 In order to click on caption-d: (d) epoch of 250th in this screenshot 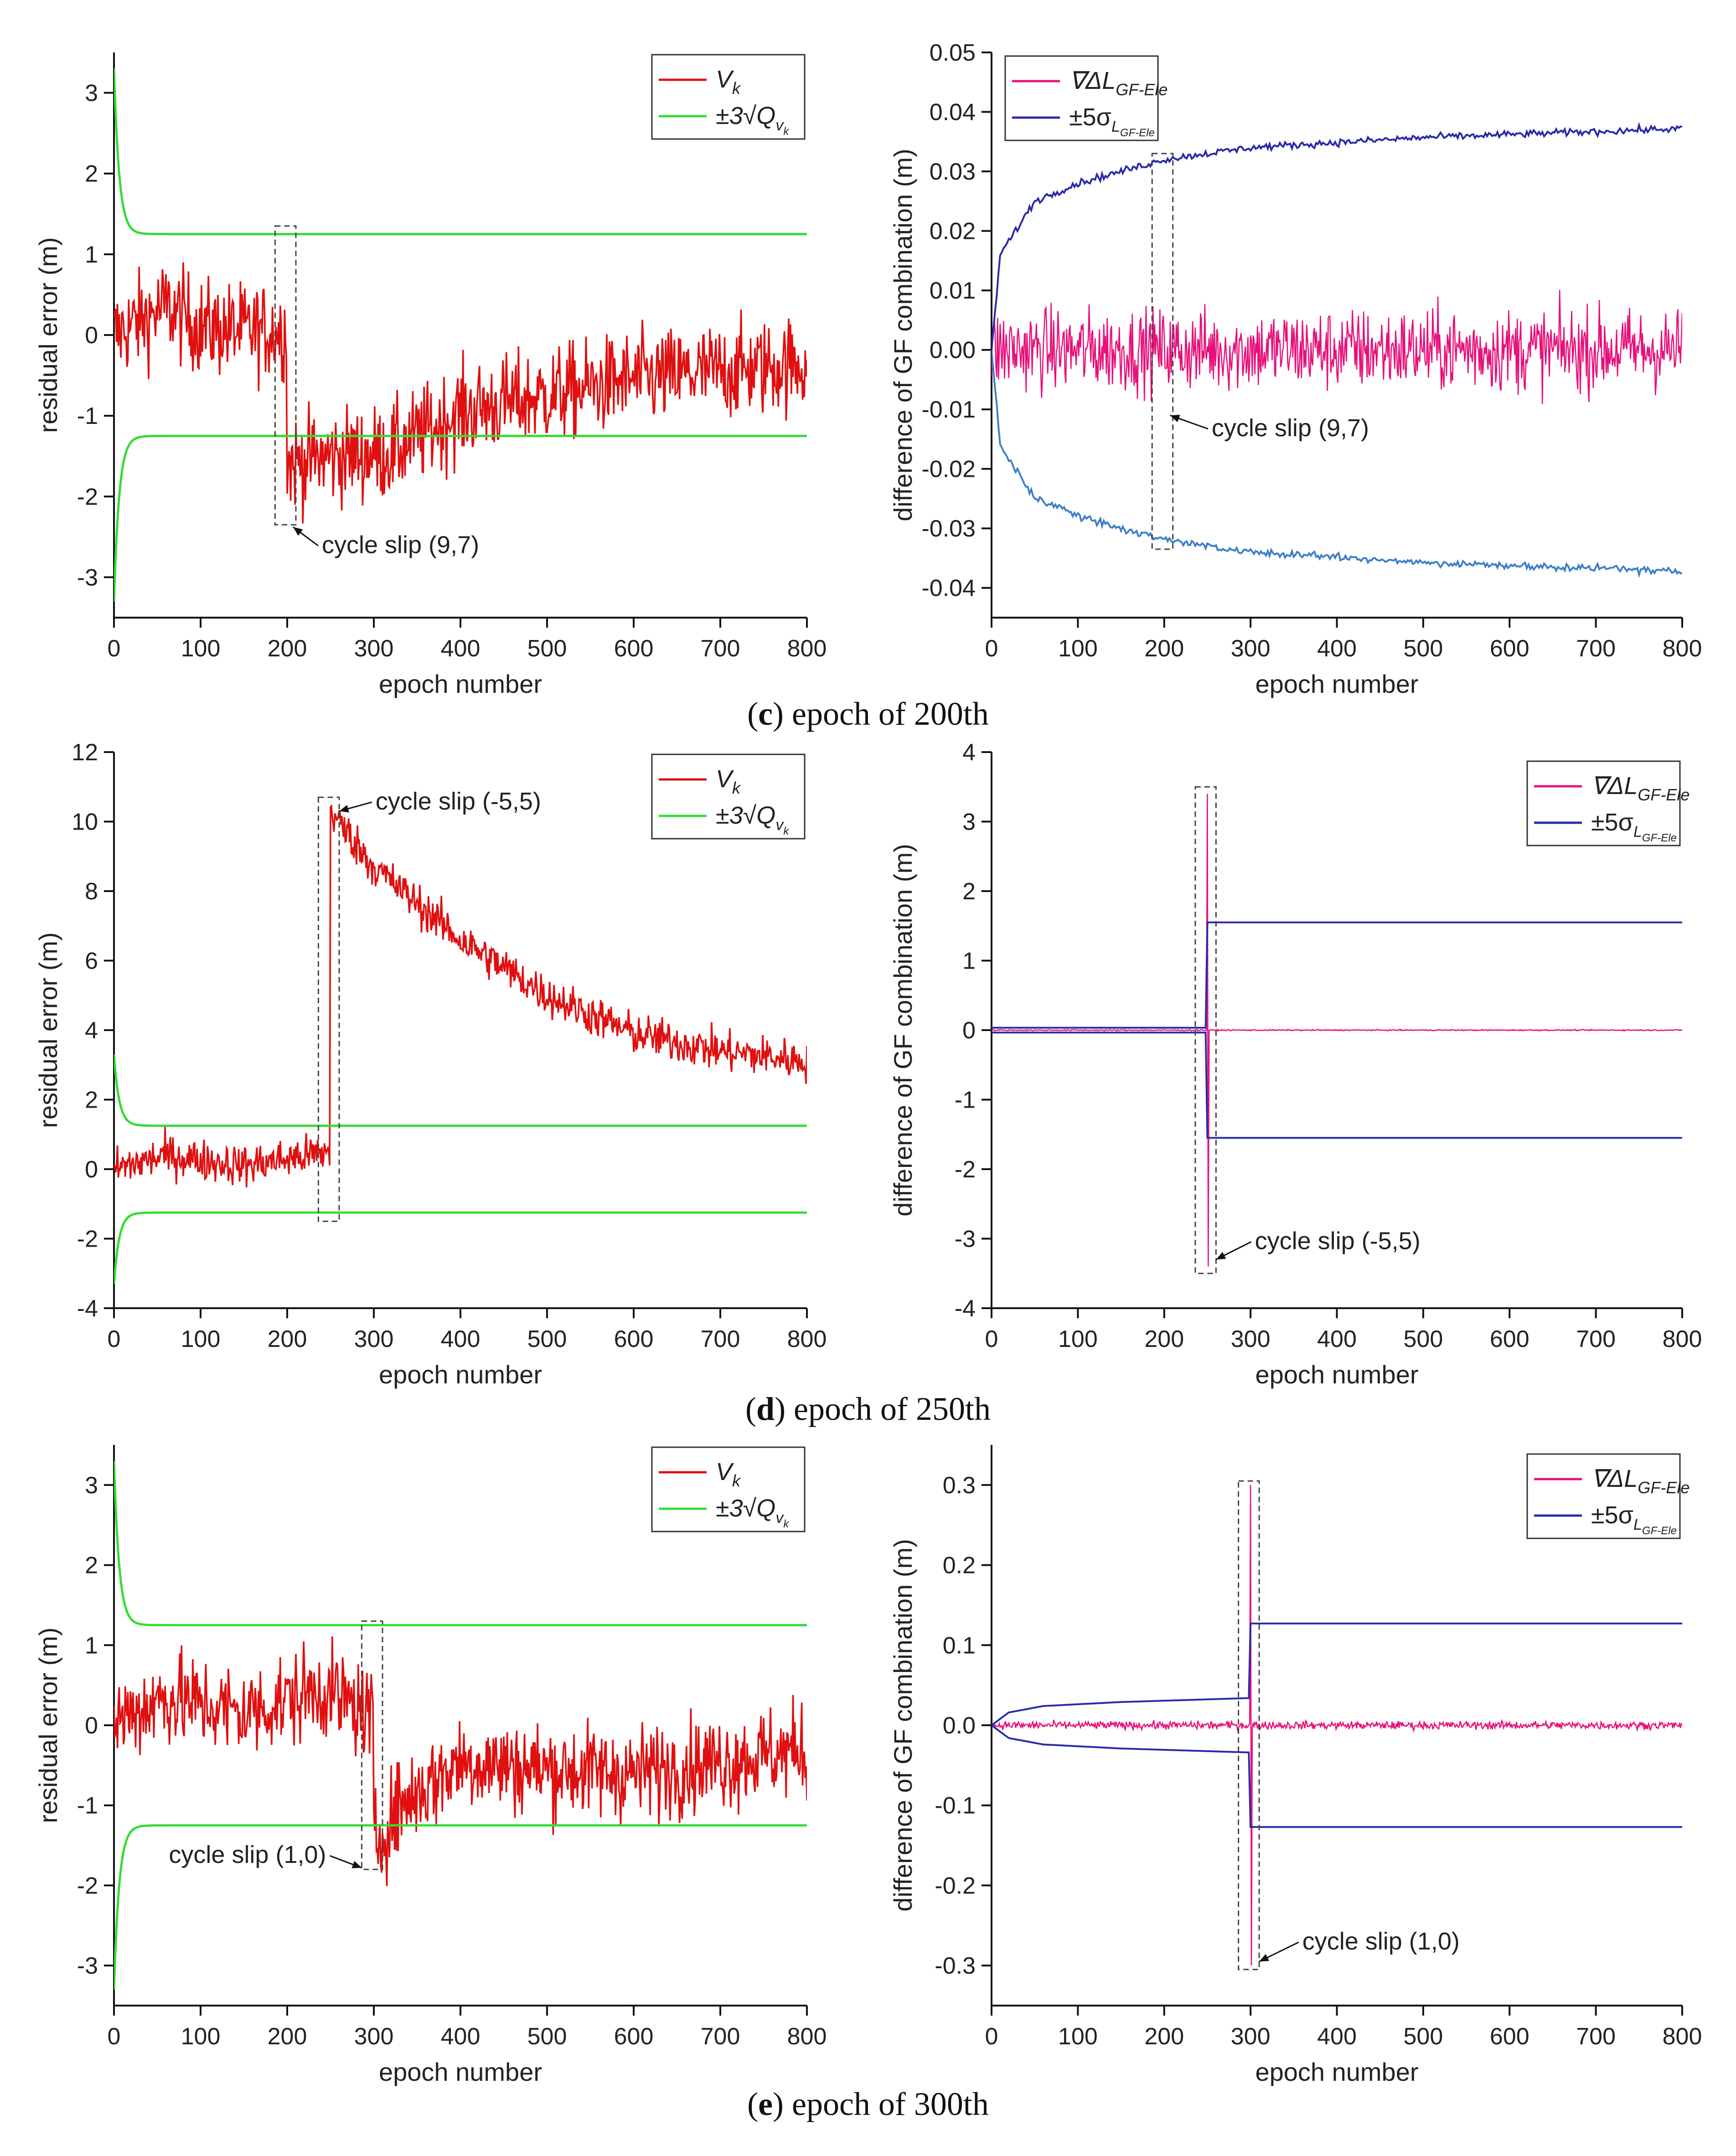, I will do `click(868, 1409)`.